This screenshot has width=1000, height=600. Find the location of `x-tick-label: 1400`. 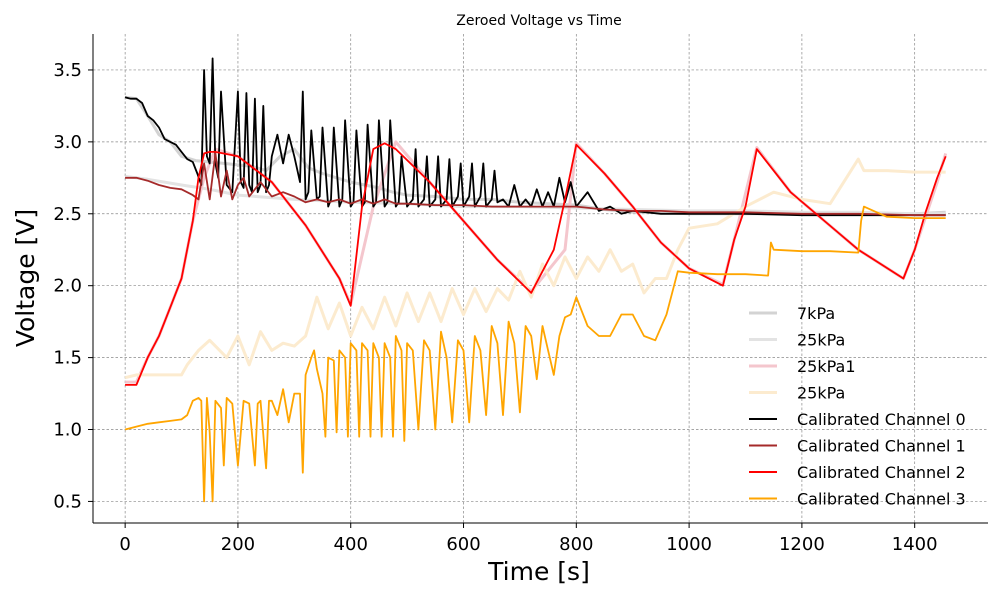

x-tick-label: 1400 is located at coordinates (915, 544).